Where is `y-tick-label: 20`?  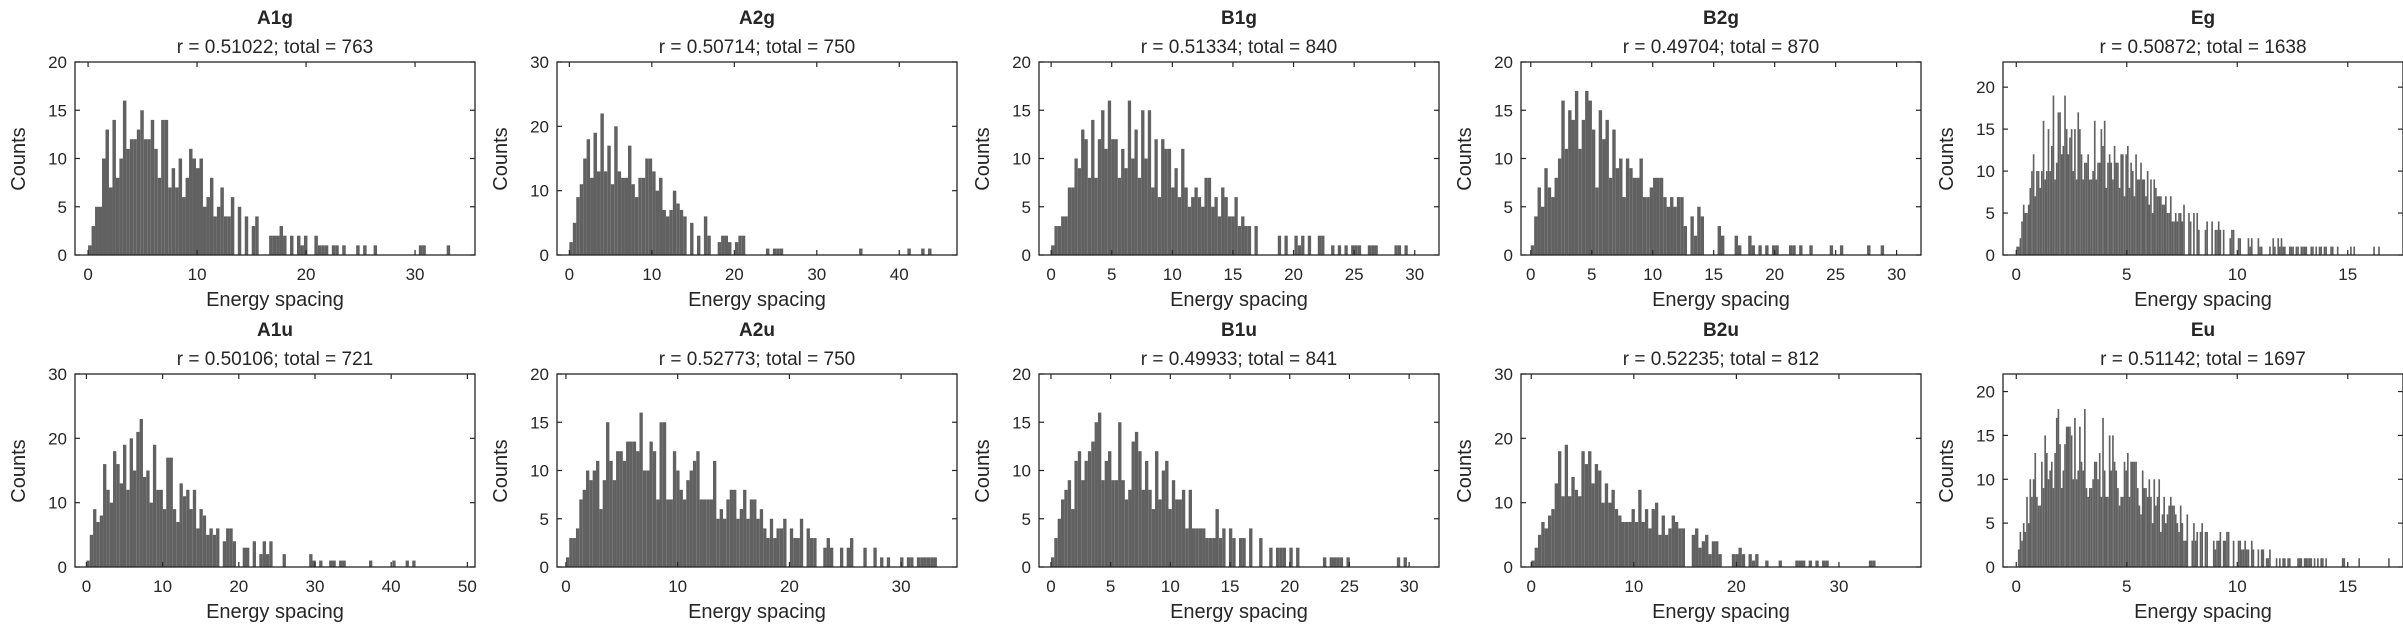 y-tick-label: 20 is located at coordinates (1503, 438).